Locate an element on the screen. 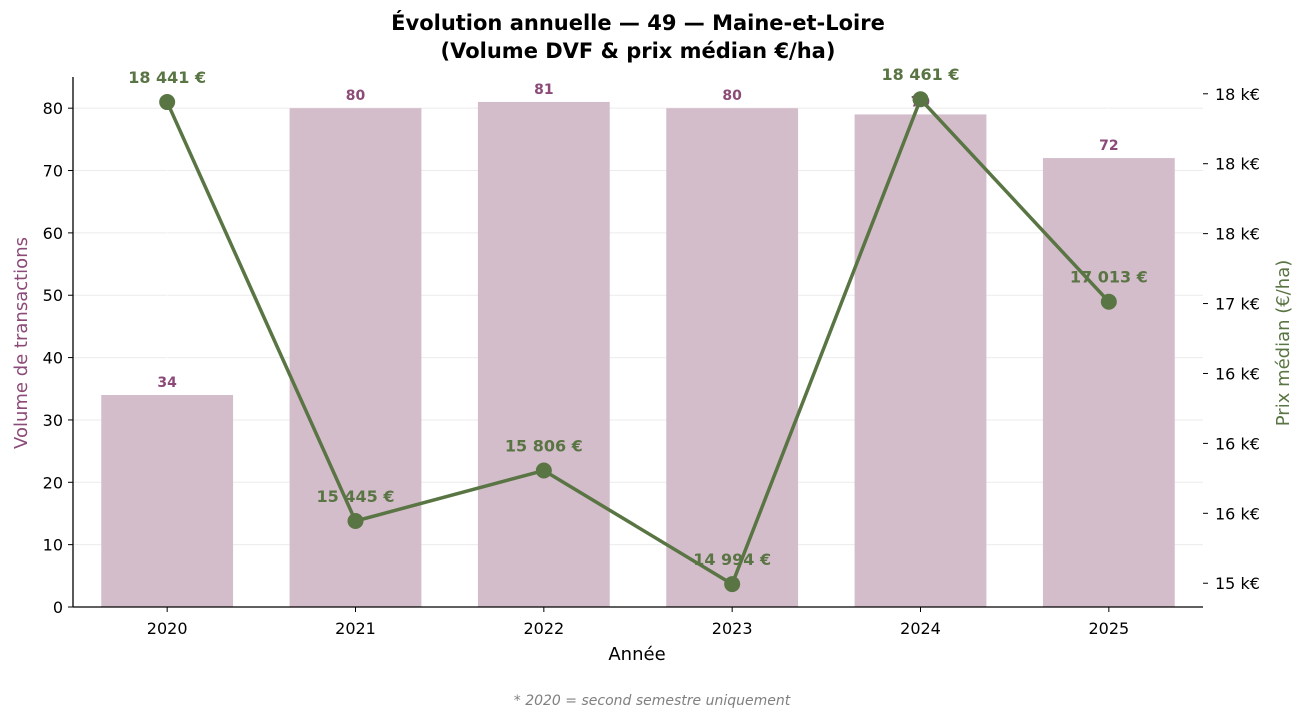 This screenshot has width=1304, height=719. y-axis-right-label: Prix médian (€/ha) is located at coordinates (1283, 343).